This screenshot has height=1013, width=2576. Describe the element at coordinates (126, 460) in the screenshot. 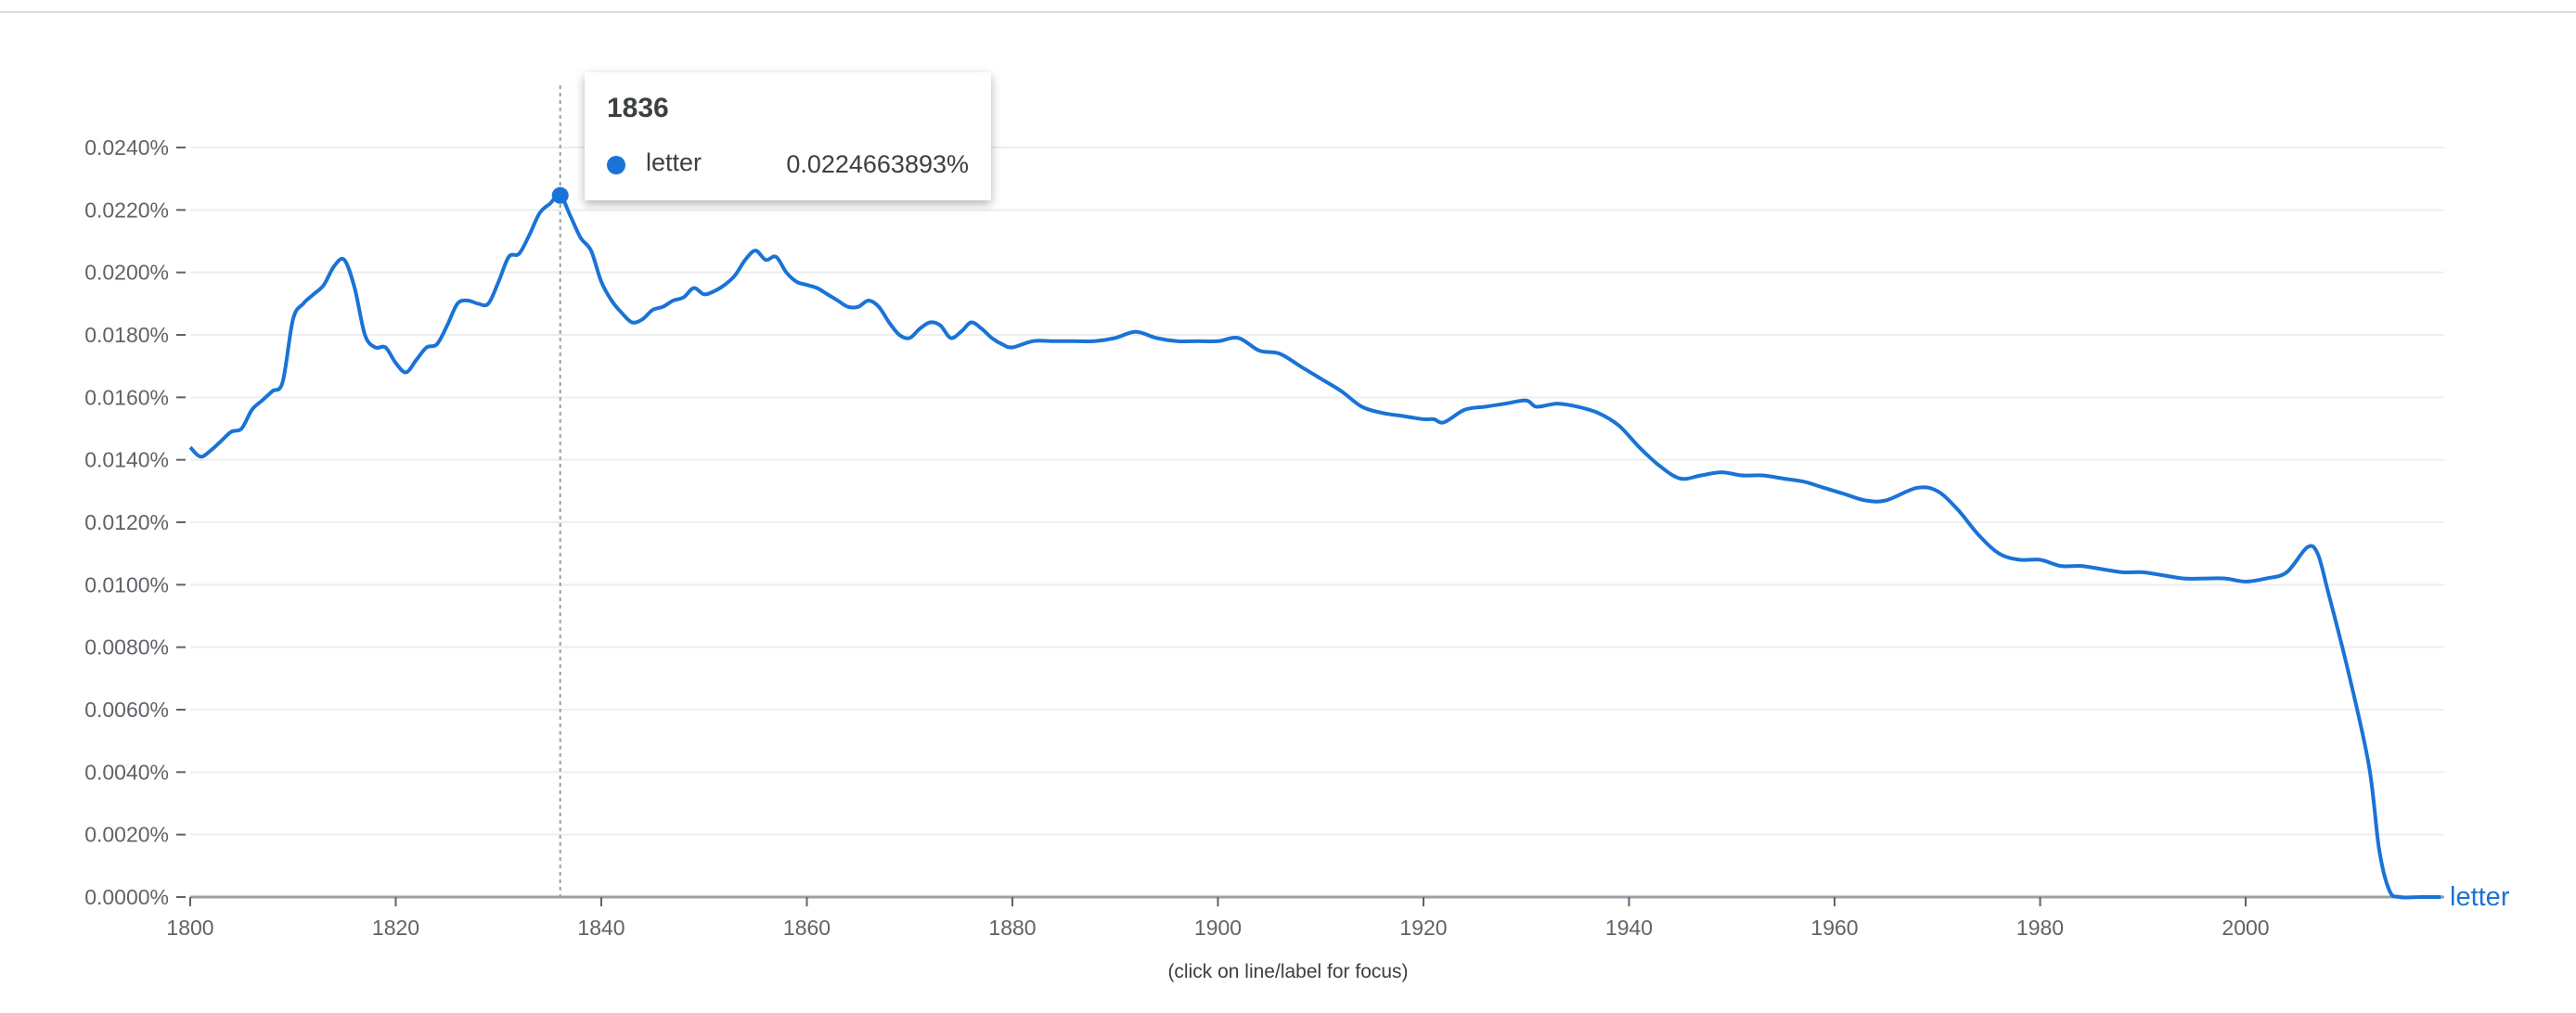

I see `y-tick-label: 0.0140%` at that location.